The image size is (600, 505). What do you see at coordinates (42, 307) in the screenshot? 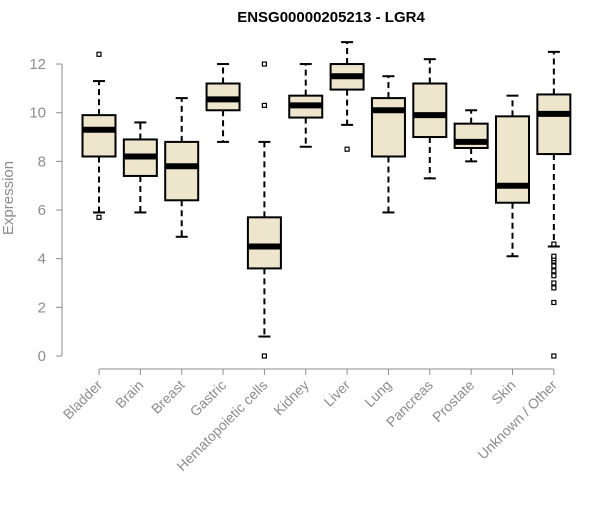
I see `y-tick-label: 2` at bounding box center [42, 307].